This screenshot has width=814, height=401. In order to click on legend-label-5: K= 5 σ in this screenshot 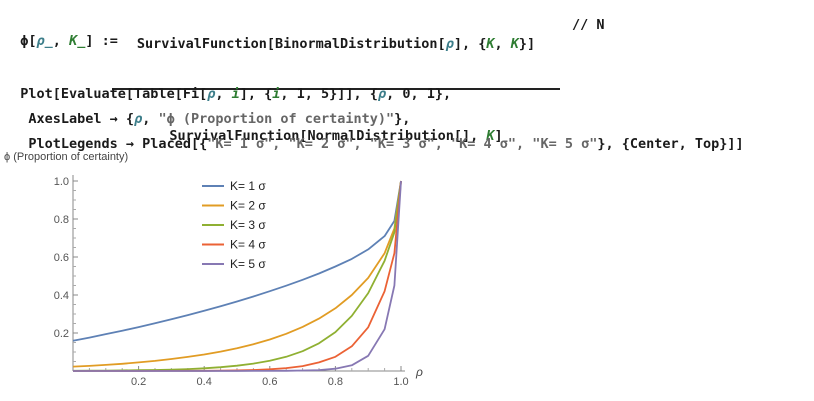, I will do `click(248, 264)`.